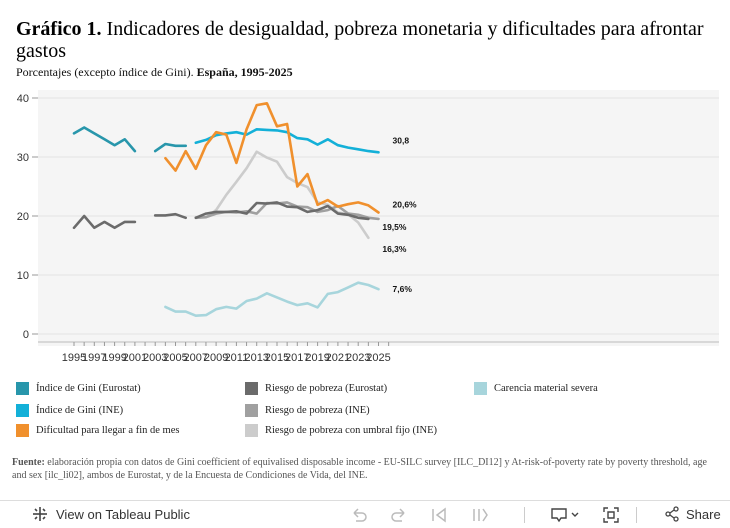 The width and height of the screenshot is (730, 528). I want to click on tableau-toolbar: View on Tableau Public Share, so click(365, 514).